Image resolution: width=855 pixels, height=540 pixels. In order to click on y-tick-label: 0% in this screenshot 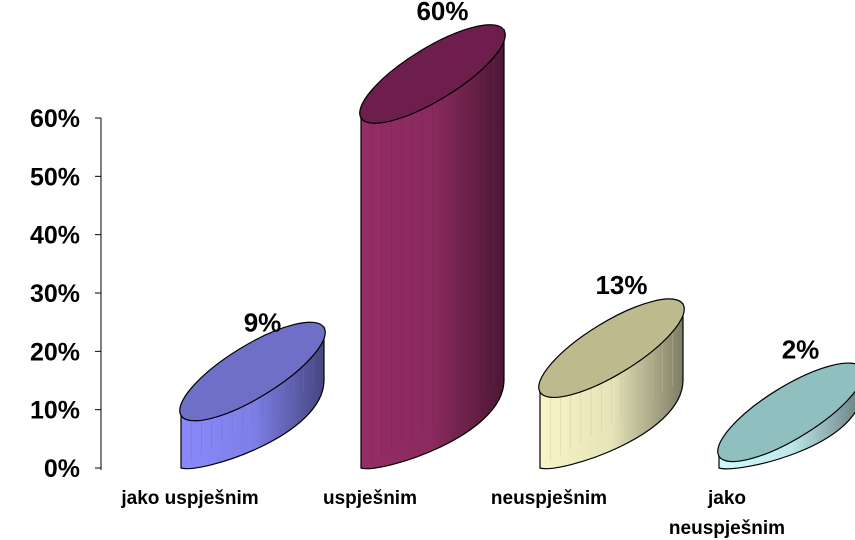, I will do `click(62, 469)`.